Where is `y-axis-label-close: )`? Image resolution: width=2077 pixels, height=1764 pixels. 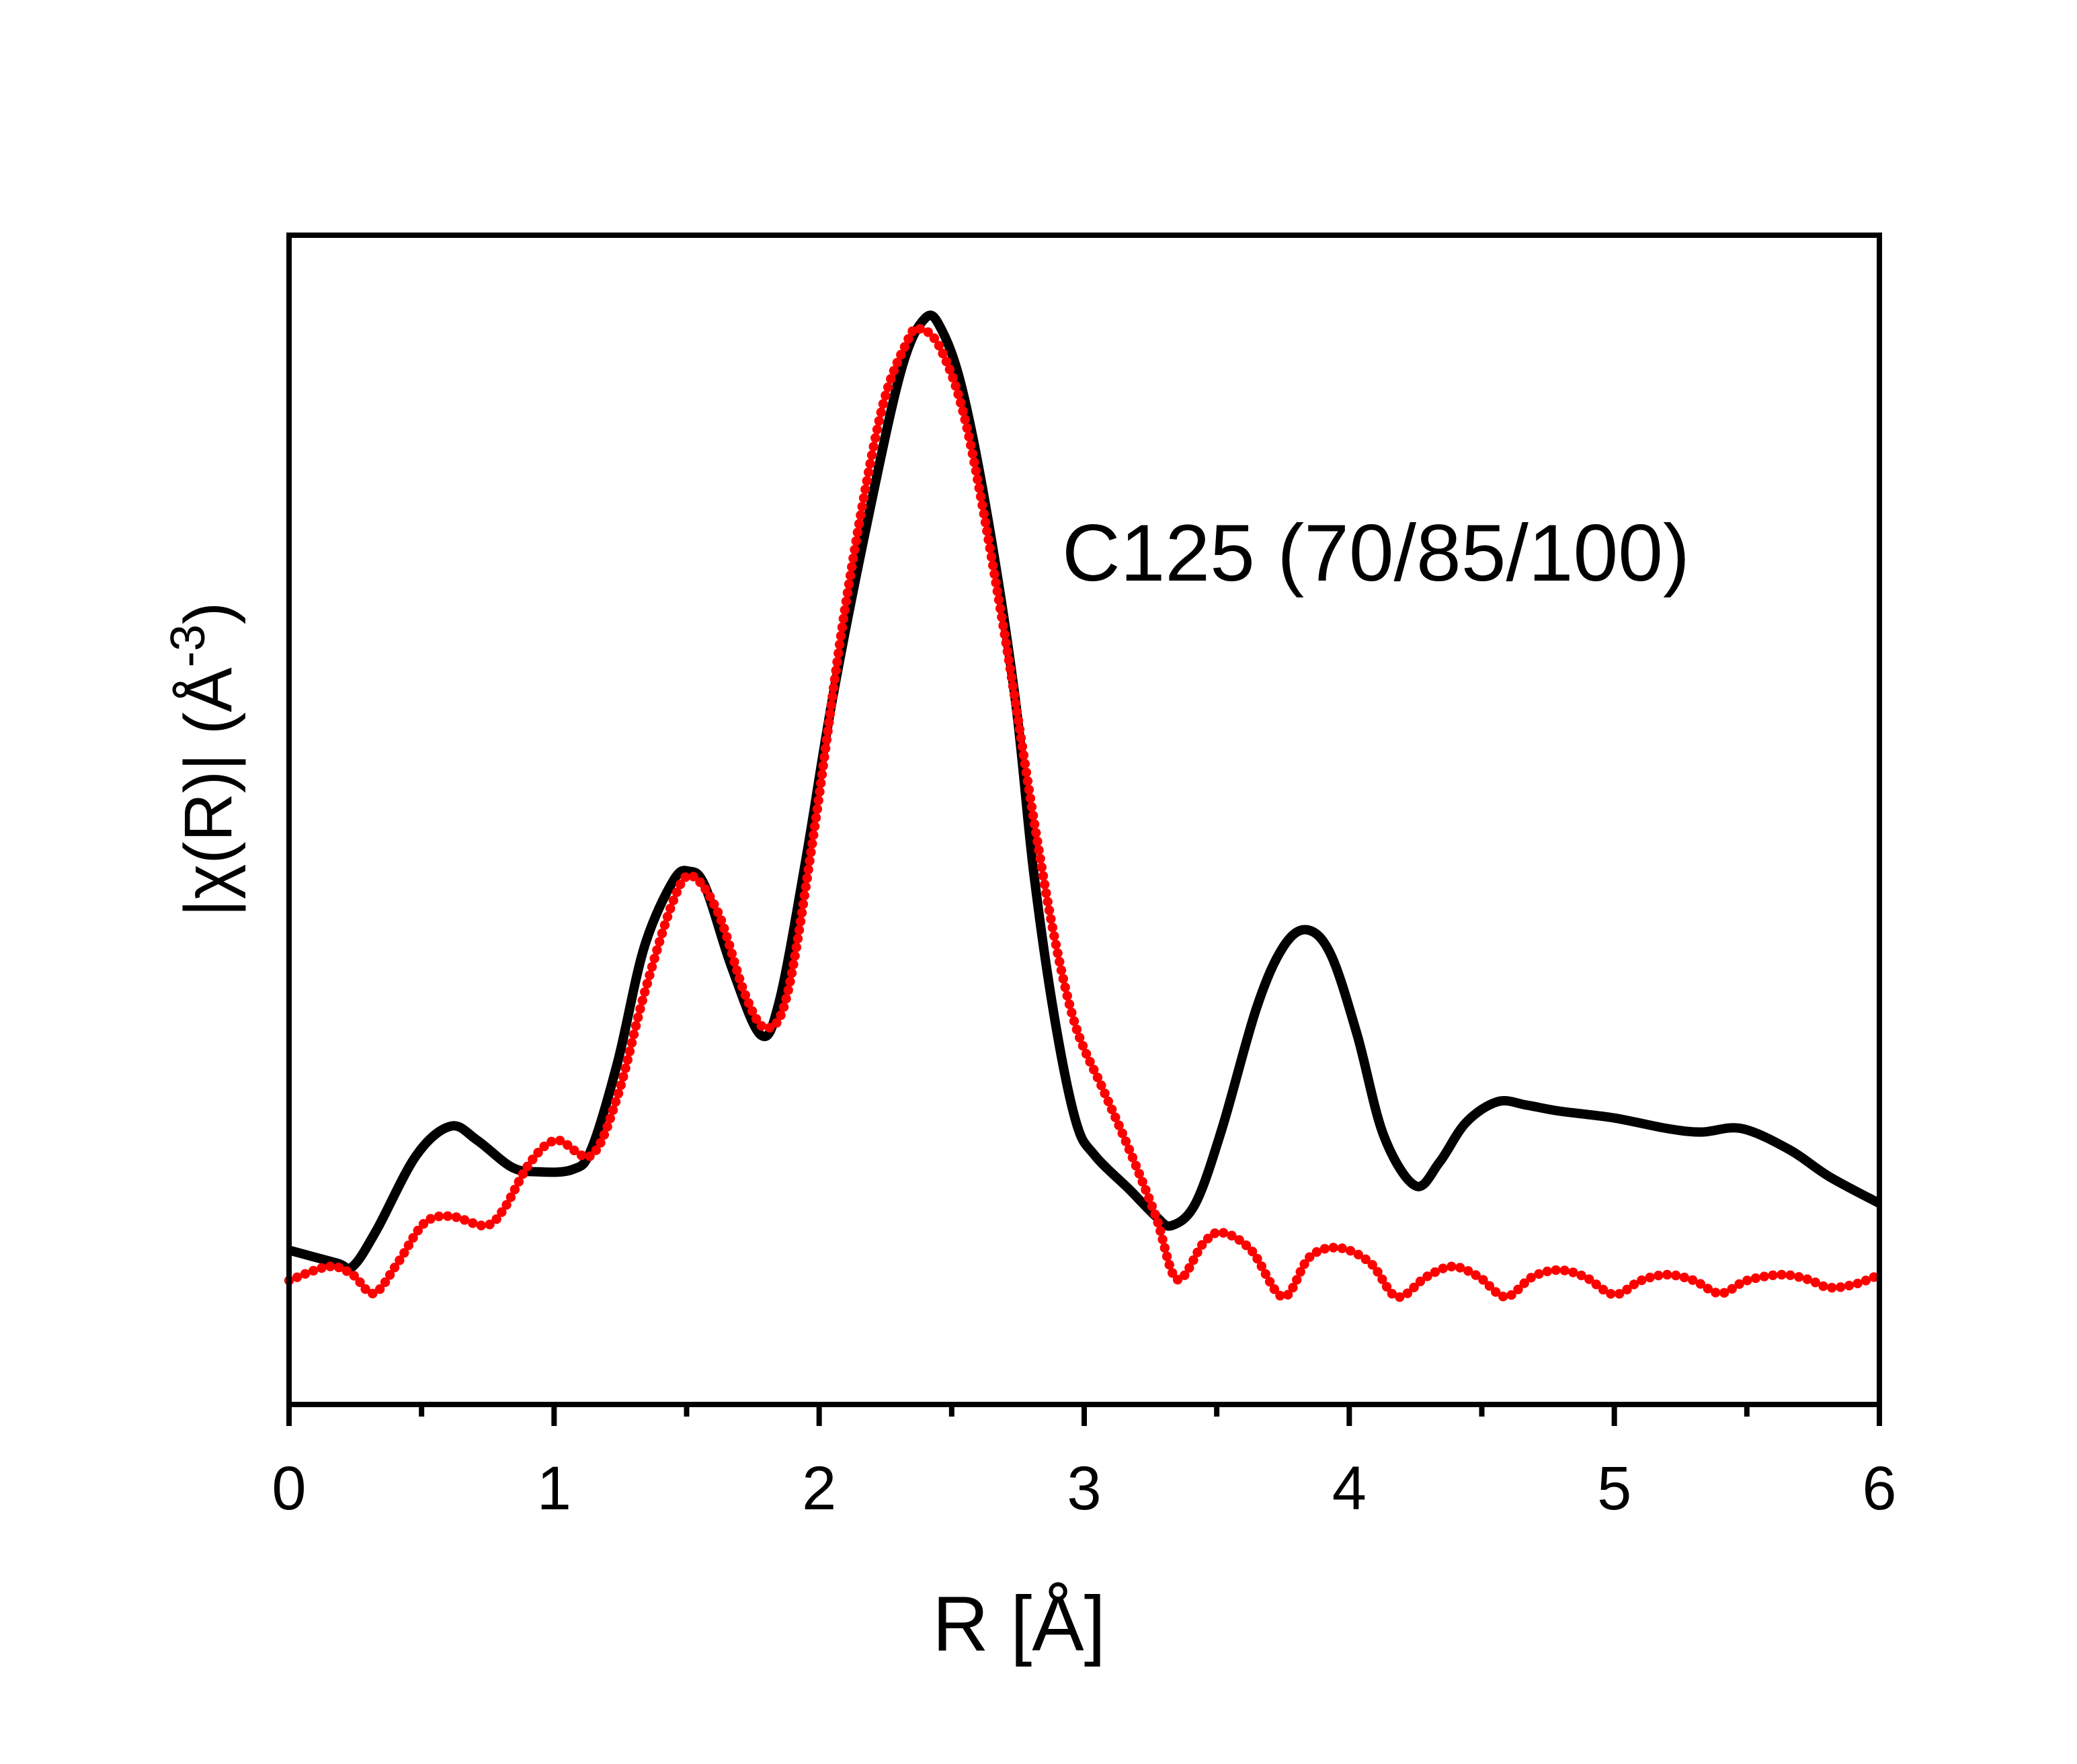
y-axis-label-close: ) is located at coordinates (208, 613).